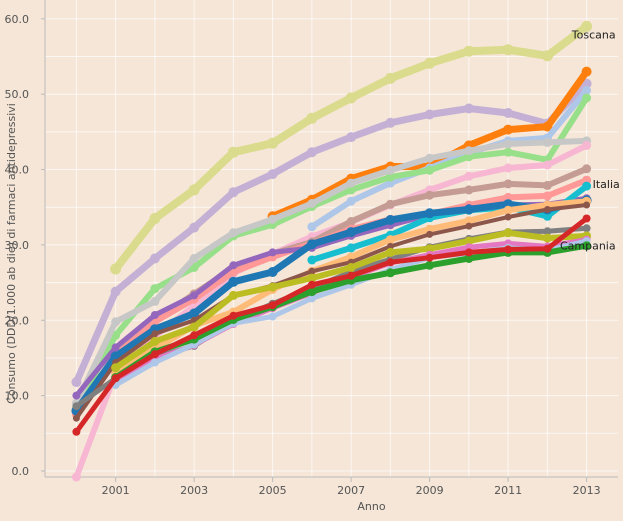 This screenshot has width=623, height=521. Describe the element at coordinates (587, 490) in the screenshot. I see `x-tick-label: 2013` at that location.